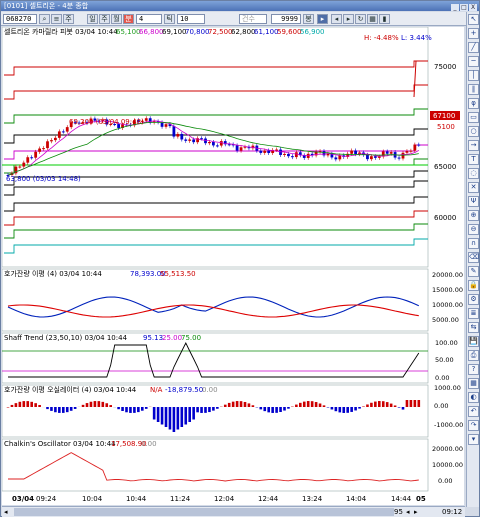 The height and width of the screenshot is (517, 480). I want to click on horizontal-scrollbar, so click(204, 512).